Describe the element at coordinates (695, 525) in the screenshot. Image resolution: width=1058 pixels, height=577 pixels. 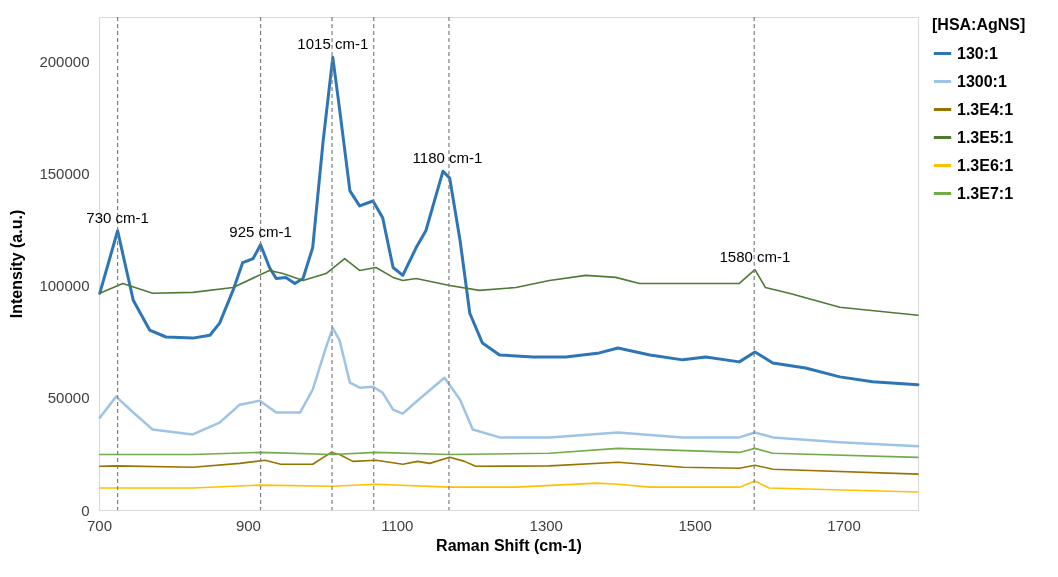
I see `x-tick-label: 1500` at that location.